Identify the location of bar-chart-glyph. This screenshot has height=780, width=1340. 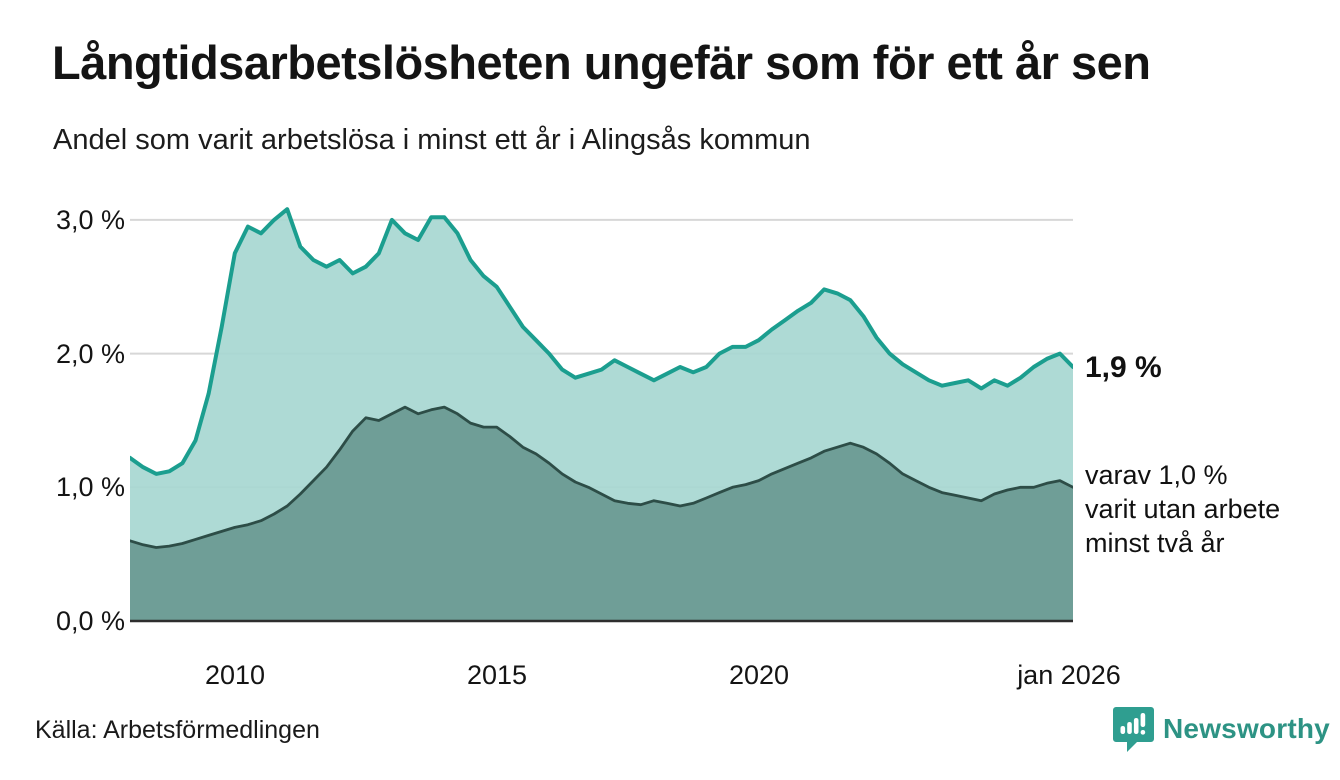
(1133, 723).